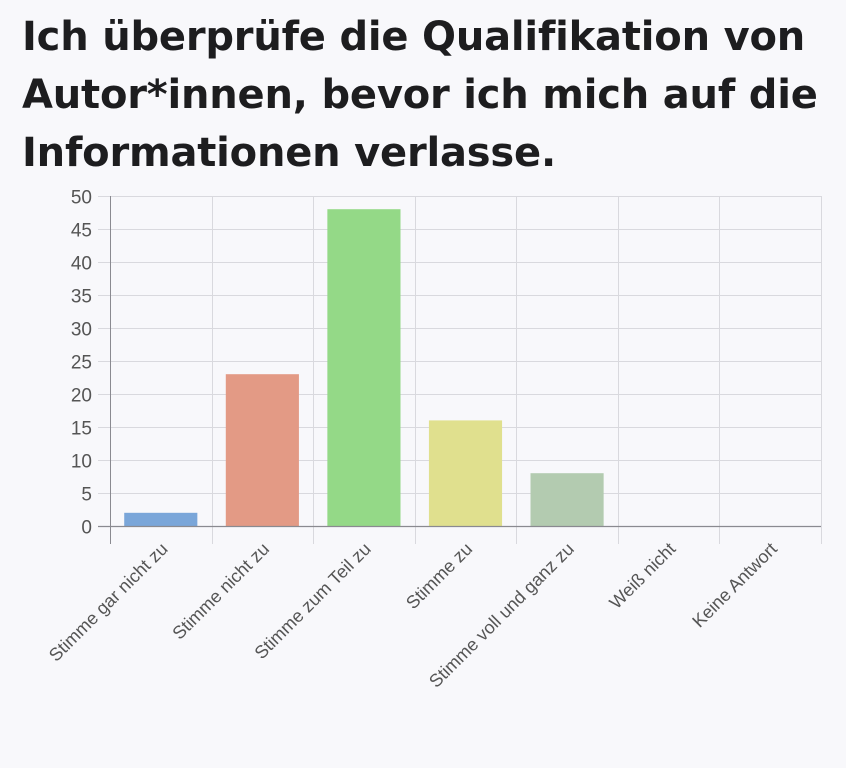  I want to click on y-tick-label: 35, so click(81, 297).